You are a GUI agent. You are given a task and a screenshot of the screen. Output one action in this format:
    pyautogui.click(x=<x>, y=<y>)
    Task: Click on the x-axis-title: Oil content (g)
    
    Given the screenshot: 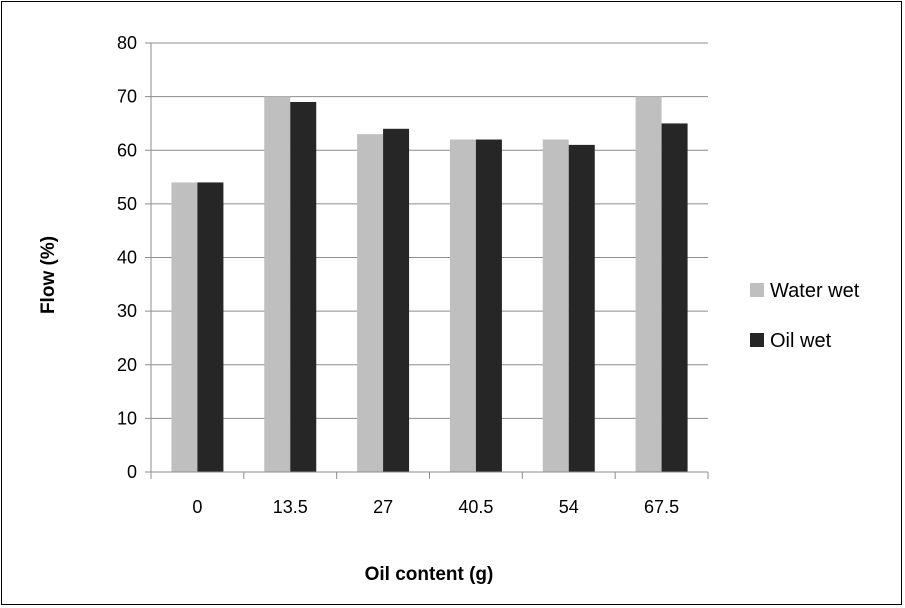 What is the action you would take?
    pyautogui.click(x=429, y=574)
    